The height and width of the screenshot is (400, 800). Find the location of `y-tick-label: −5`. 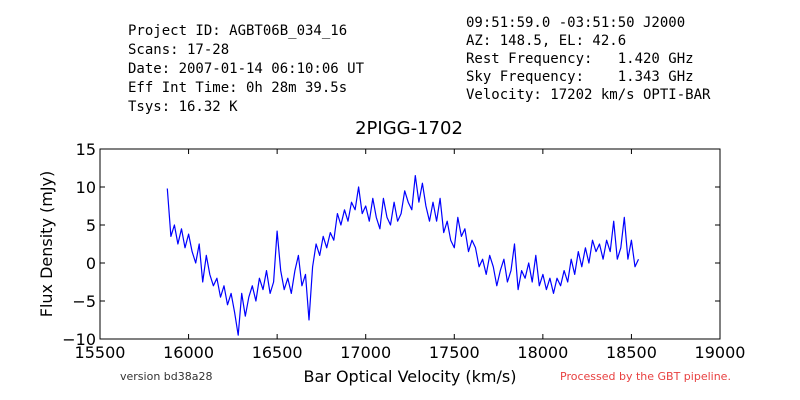

y-tick-label: −5 is located at coordinates (84, 301).